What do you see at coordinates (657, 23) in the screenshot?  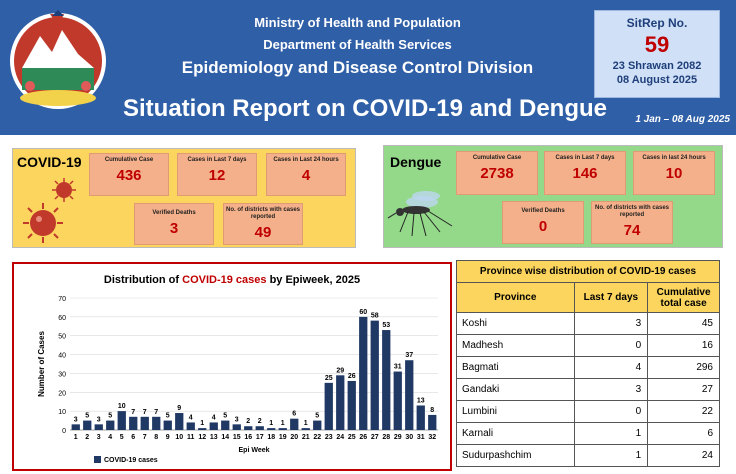 I see `sitrep-label: SitRep No.` at bounding box center [657, 23].